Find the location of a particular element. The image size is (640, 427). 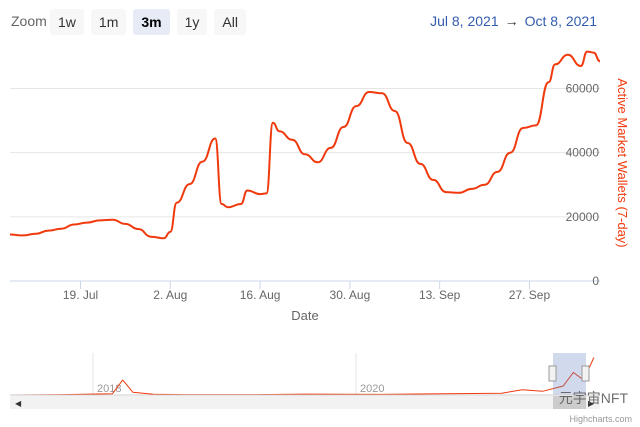

x-tick-label: 27. Sep is located at coordinates (530, 295).